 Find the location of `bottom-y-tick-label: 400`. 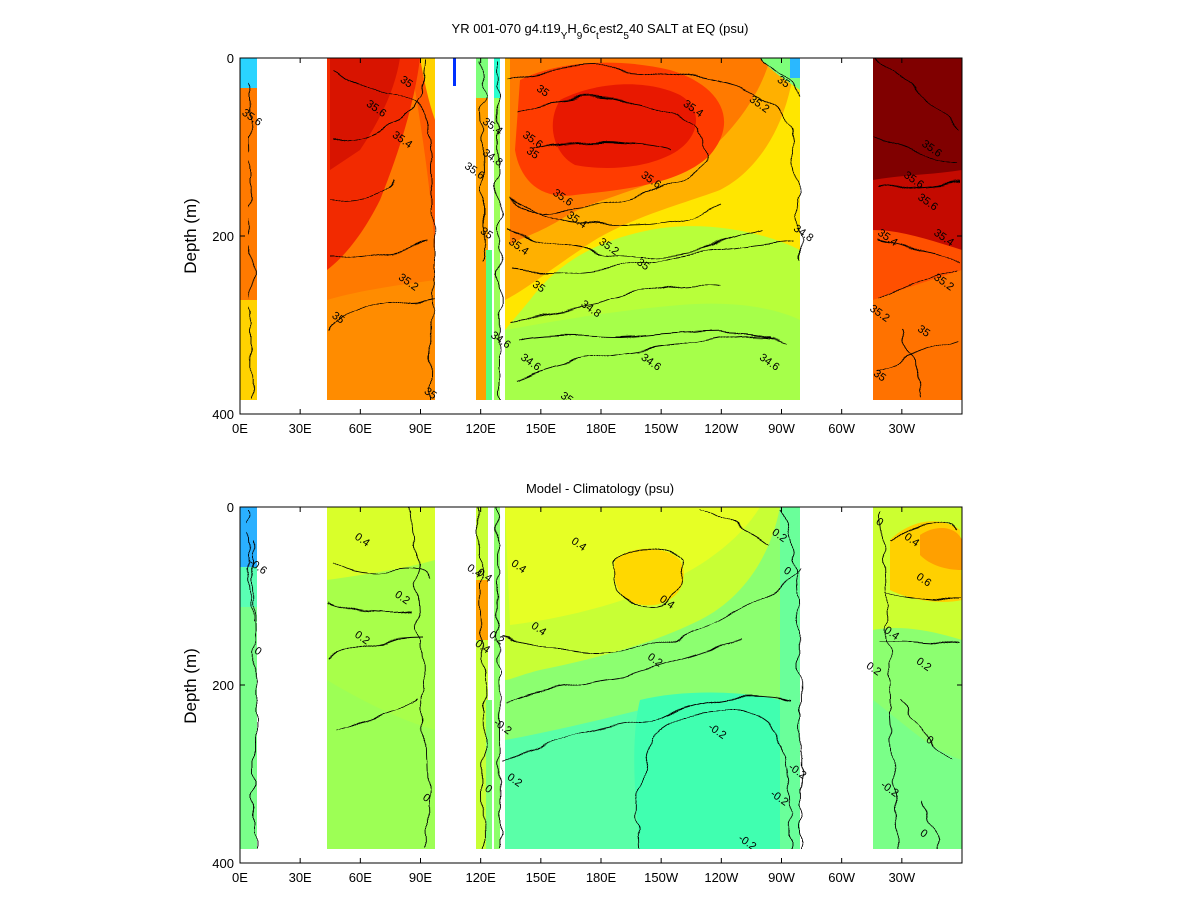

bottom-y-tick-label: 400 is located at coordinates (223, 863).